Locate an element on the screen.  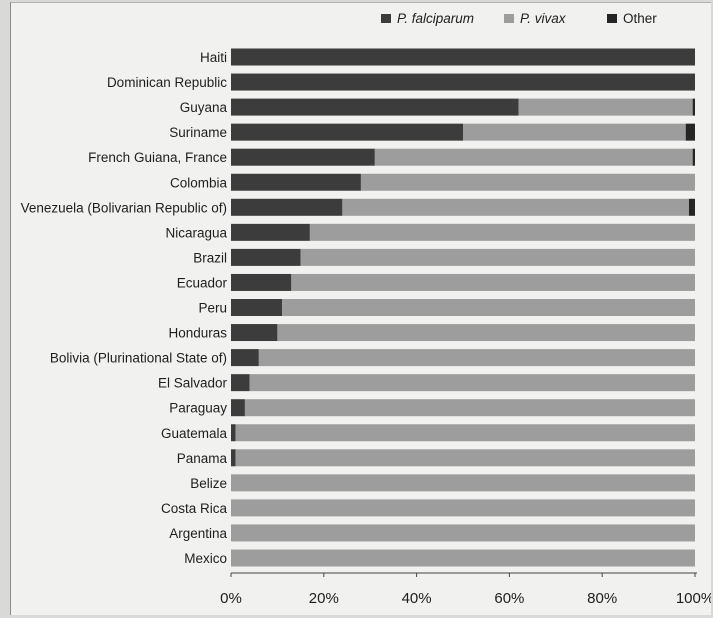
bar-paraguay-p-vivax is located at coordinates (470, 408).